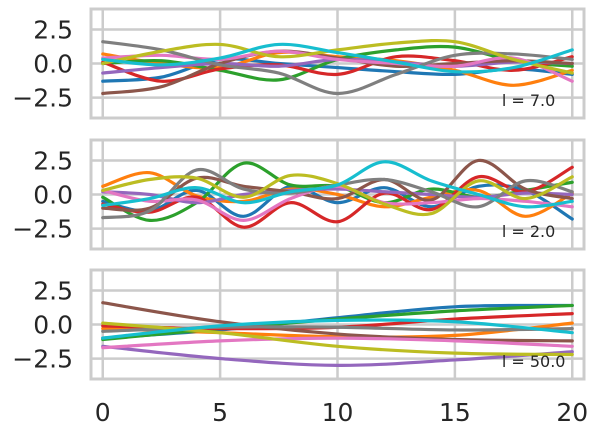 Image resolution: width=597 pixels, height=440 pixels. I want to click on x-tick-label: 0, so click(103, 412).